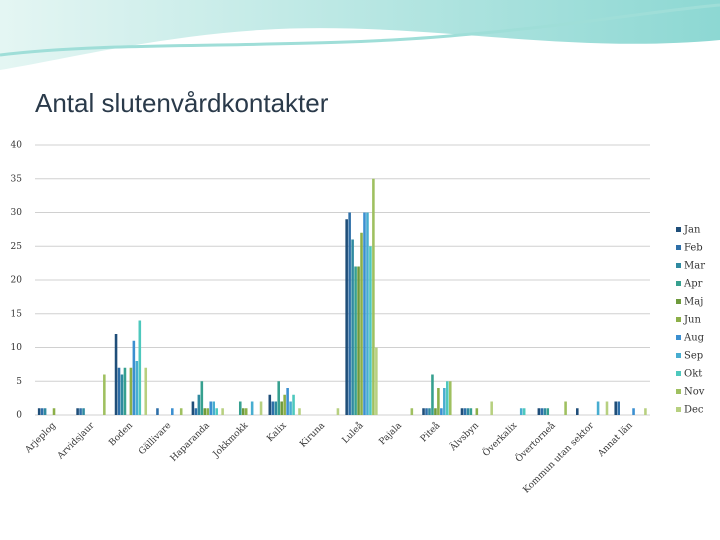  I want to click on legend-label: Jun, so click(692, 320).